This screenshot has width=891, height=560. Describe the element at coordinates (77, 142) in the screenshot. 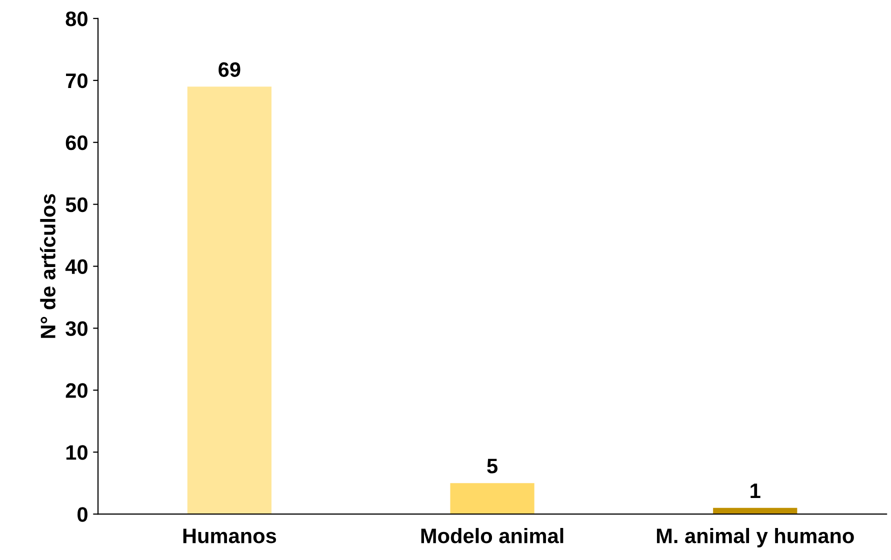

I see `y-tick-label: 60` at that location.